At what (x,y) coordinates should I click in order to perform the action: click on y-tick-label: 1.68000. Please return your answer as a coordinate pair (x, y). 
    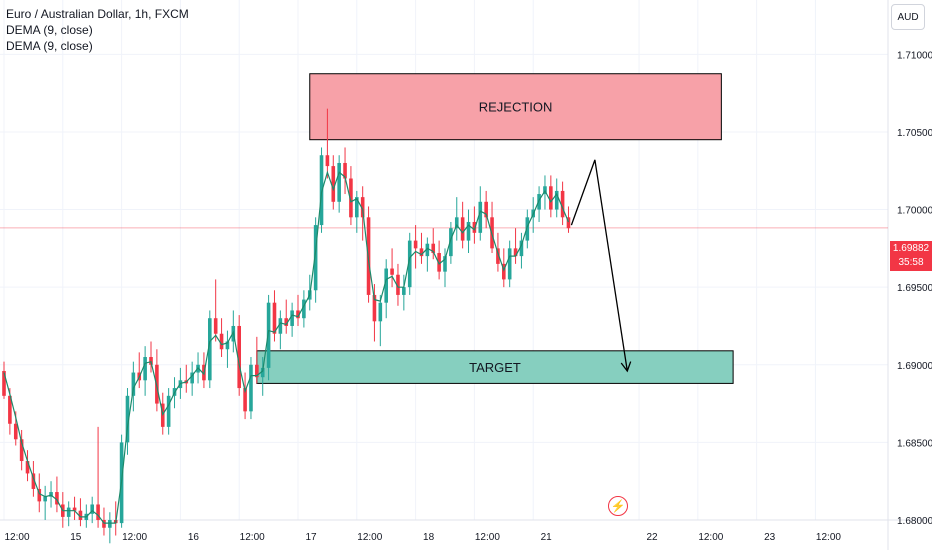
    Looking at the image, I should click on (914, 521).